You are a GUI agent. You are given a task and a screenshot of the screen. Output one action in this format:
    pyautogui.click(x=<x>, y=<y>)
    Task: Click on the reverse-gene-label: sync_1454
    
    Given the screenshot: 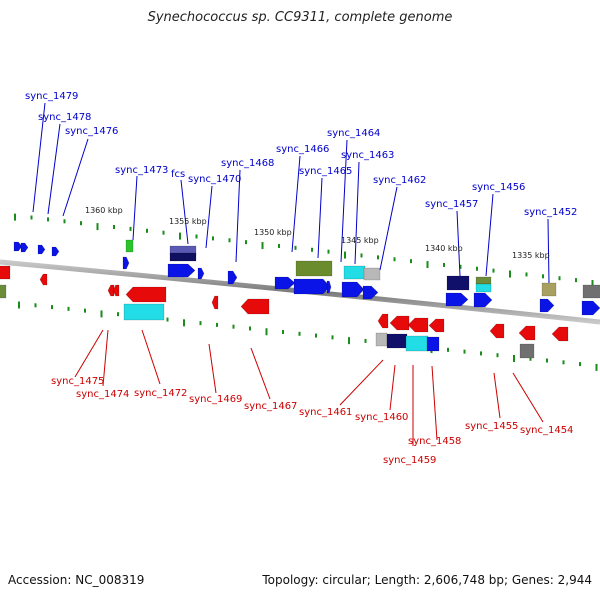 What is the action you would take?
    pyautogui.click(x=546, y=430)
    